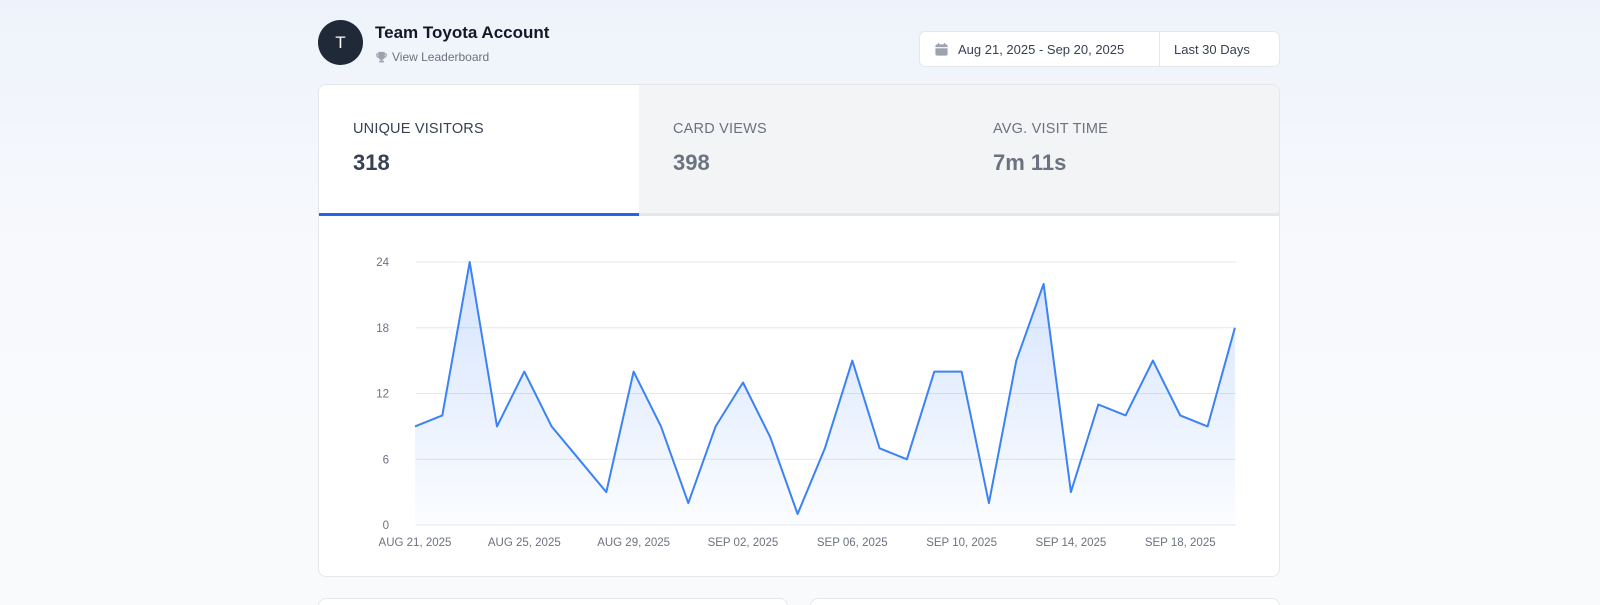 The image size is (1600, 605). Describe the element at coordinates (340, 42) in the screenshot. I see `avatar: T` at that location.